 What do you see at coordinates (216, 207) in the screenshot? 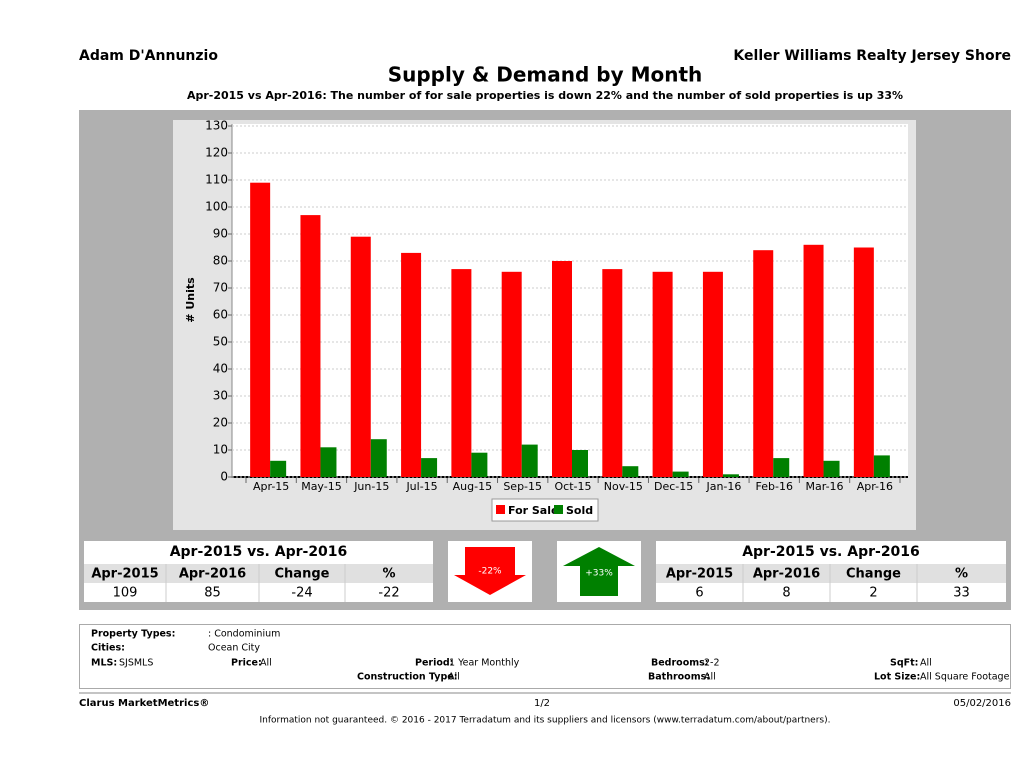
I see `y-tick-label: 100` at bounding box center [216, 207].